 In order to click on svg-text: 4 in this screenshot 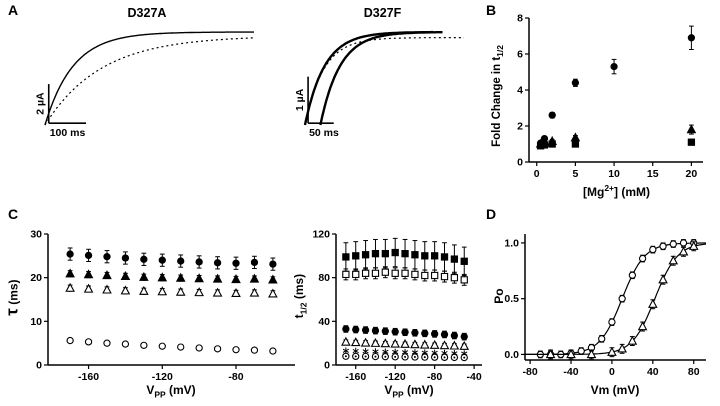, I will do `click(520, 91)`.